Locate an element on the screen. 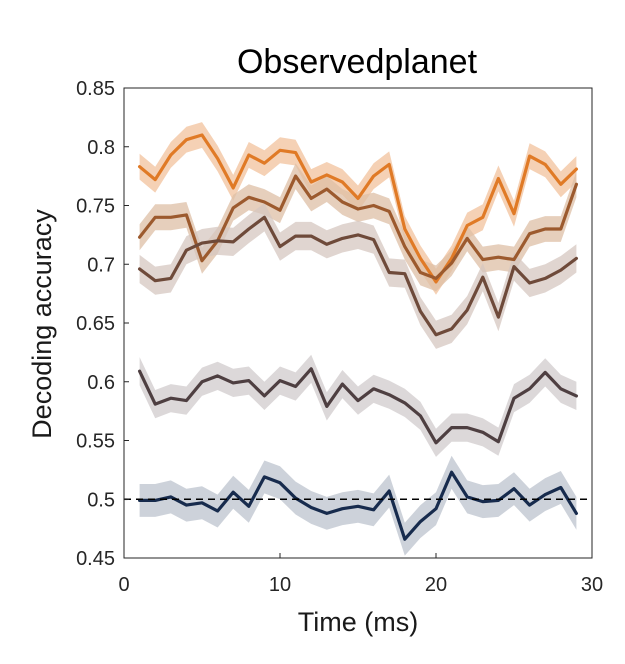 The image size is (625, 664). x-tick-label: 10 is located at coordinates (280, 585).